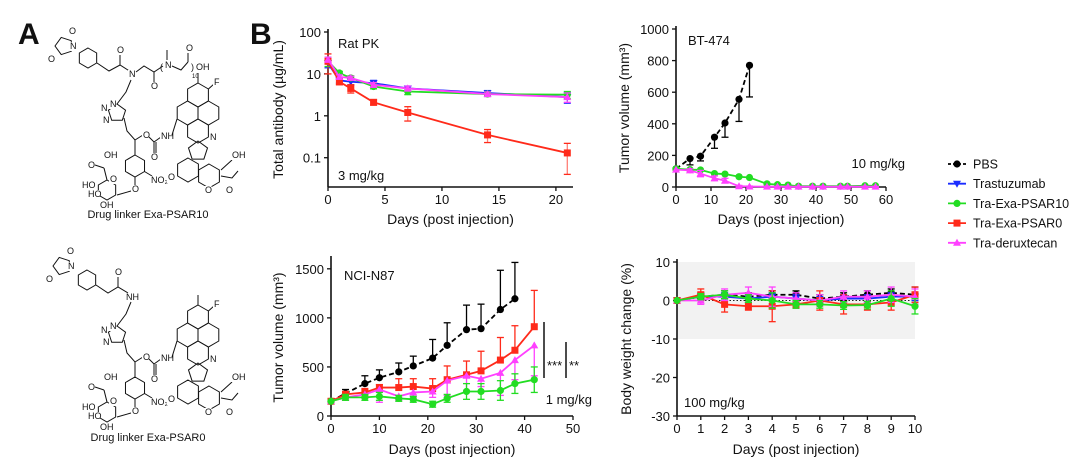 This screenshot has width=1080, height=460. Describe the element at coordinates (192, 67) in the screenshot. I see `bracket: )` at that location.